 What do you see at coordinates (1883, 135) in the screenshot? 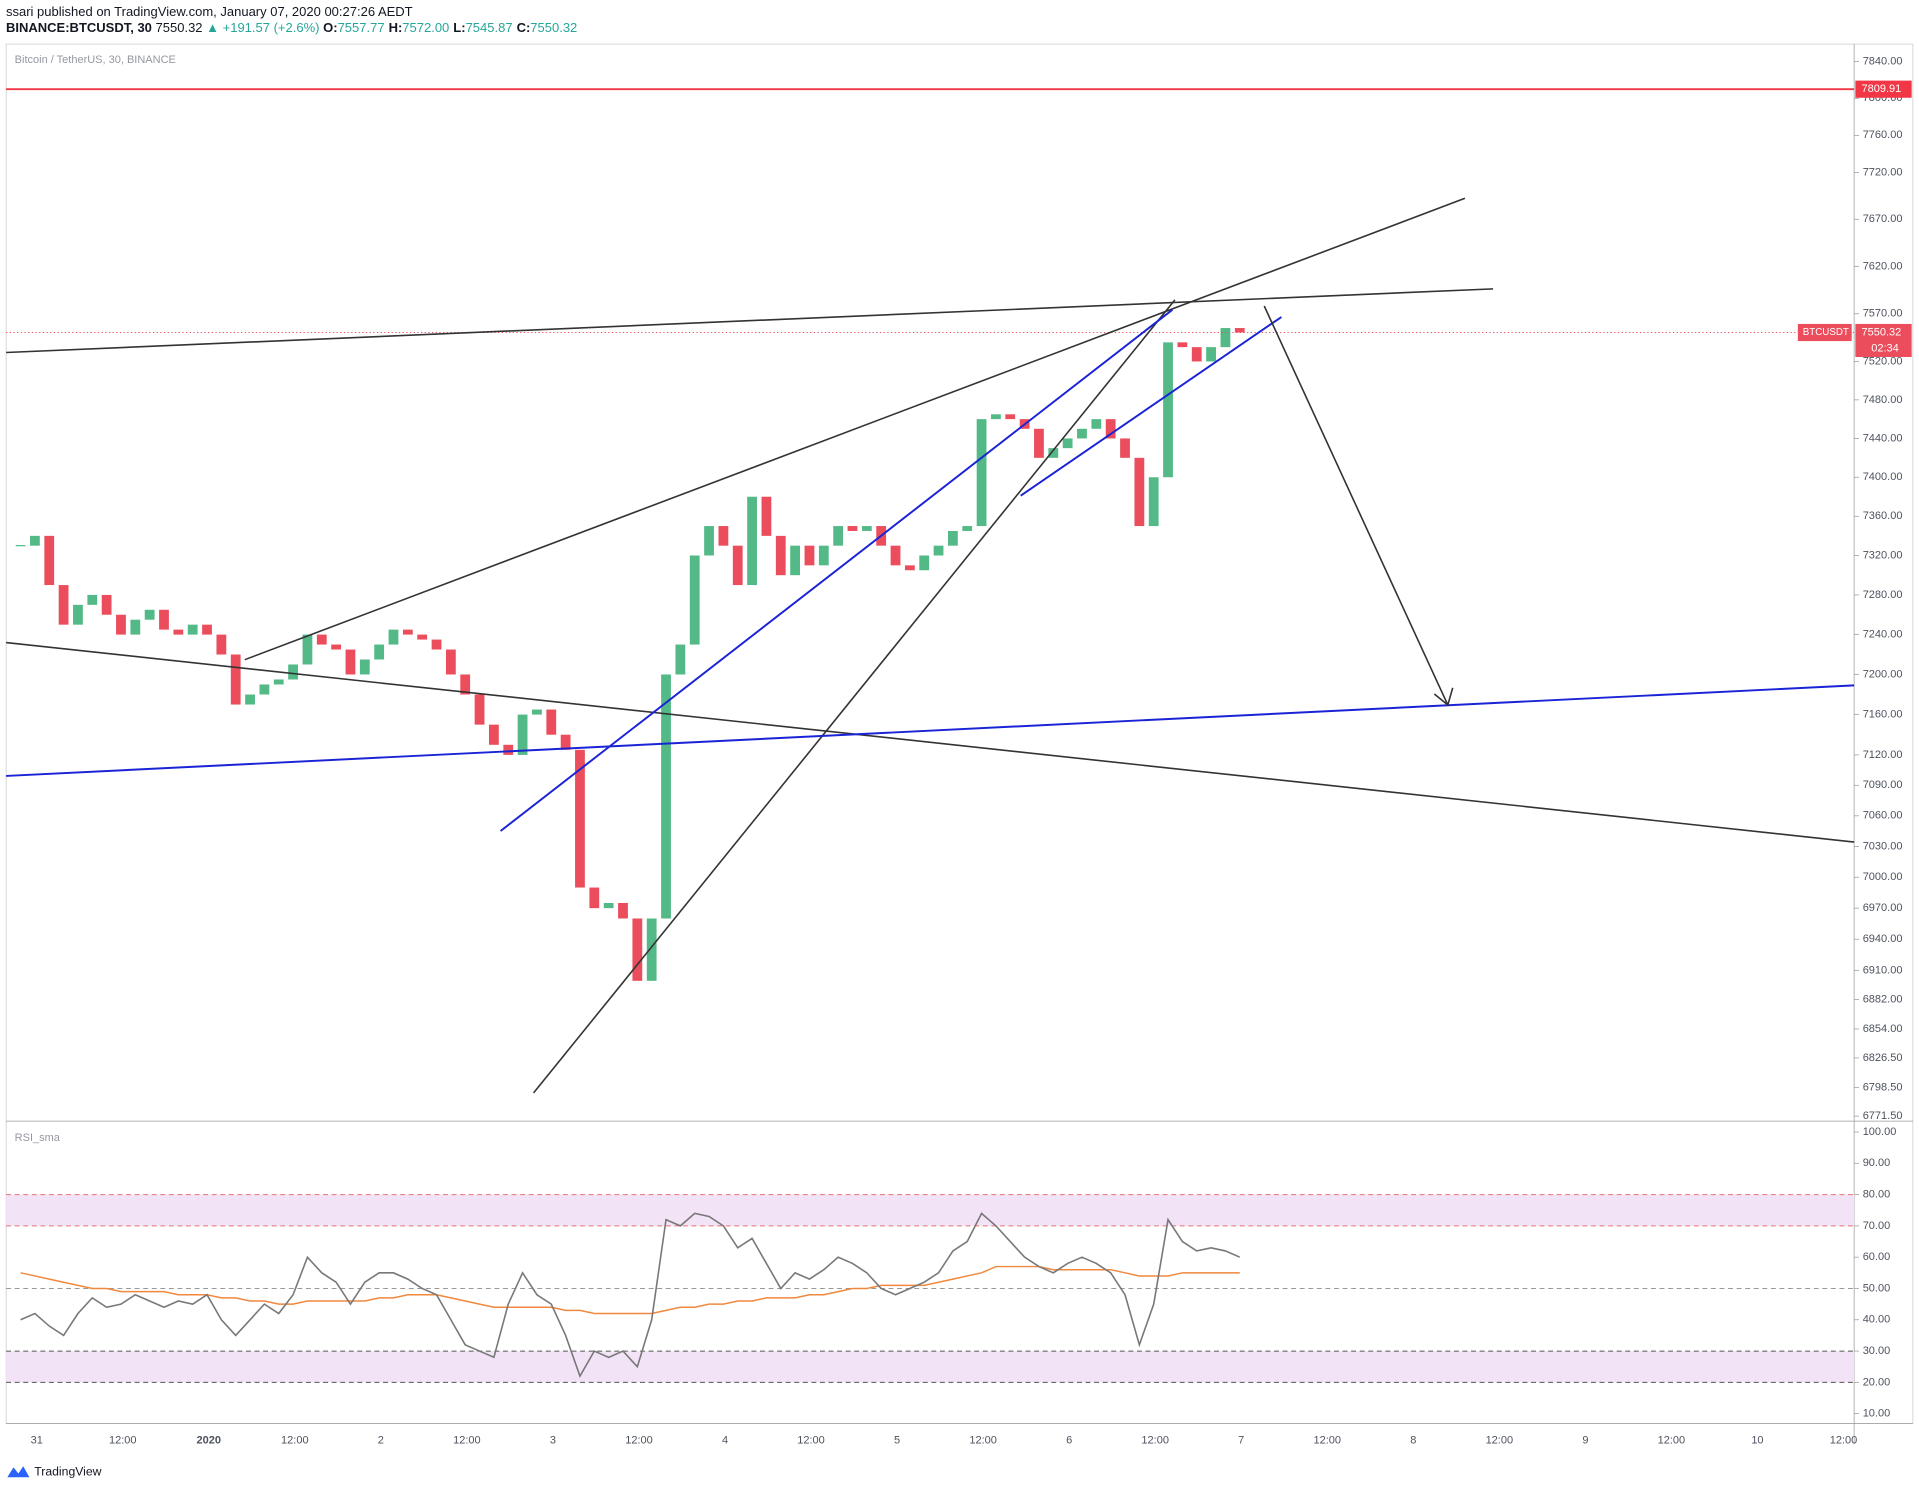
I see `y-tick-label: 7760.00` at bounding box center [1883, 135].